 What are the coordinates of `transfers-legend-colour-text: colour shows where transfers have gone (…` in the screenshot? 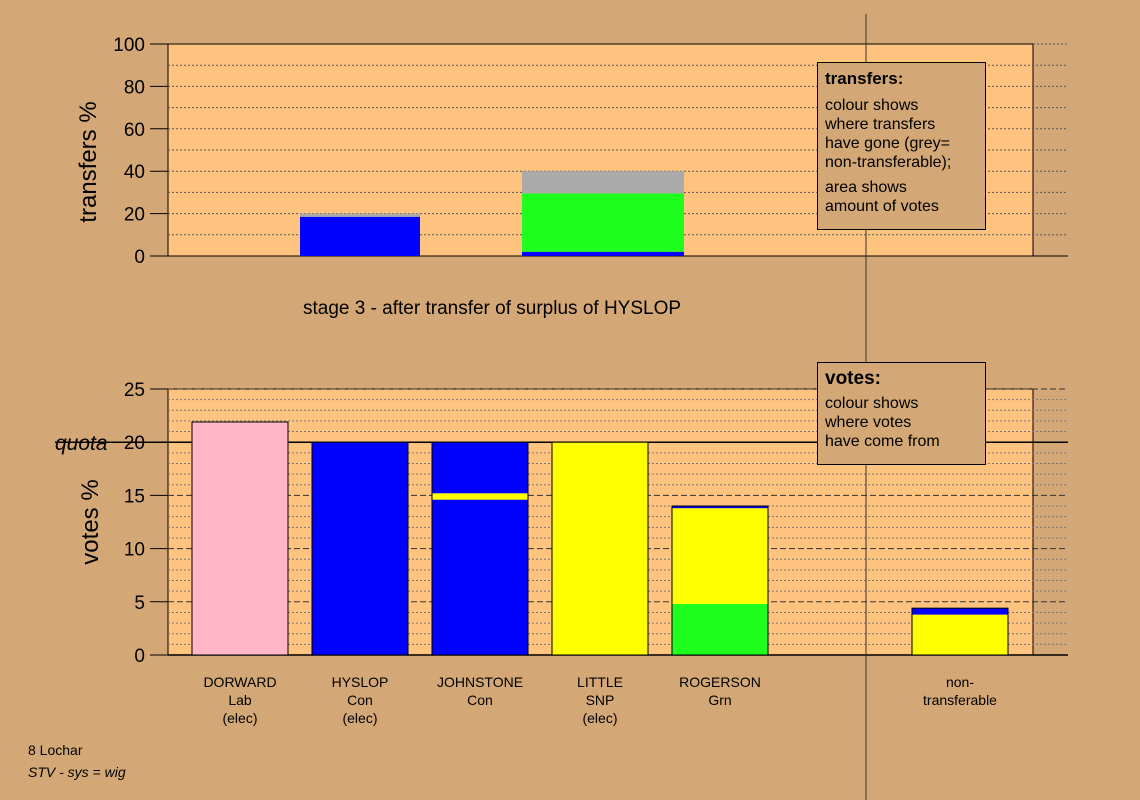 It's located at (888, 134).